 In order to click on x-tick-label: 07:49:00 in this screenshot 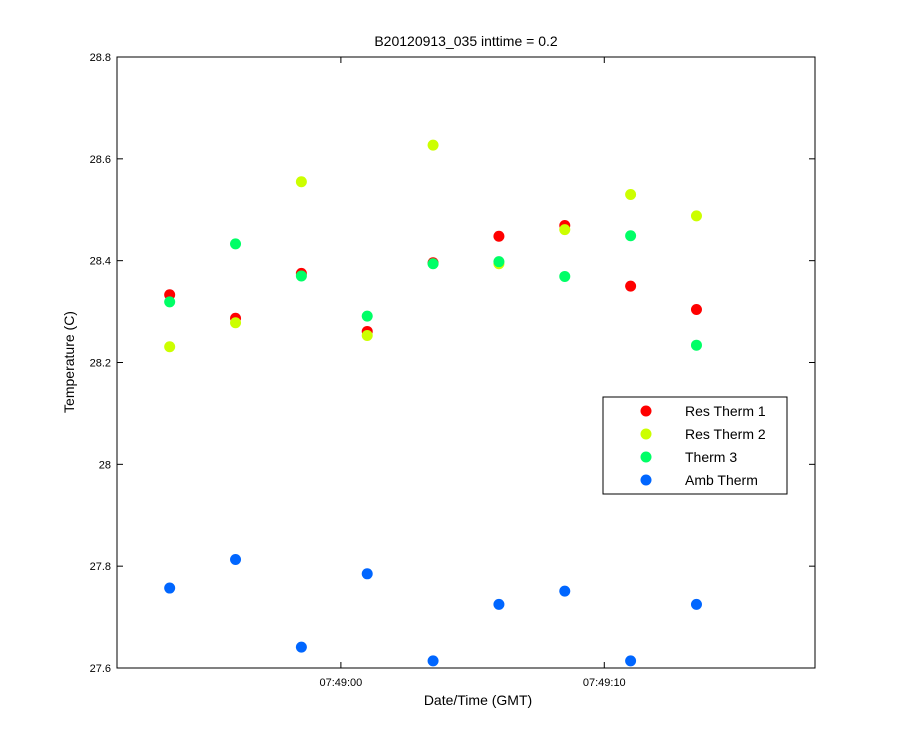, I will do `click(340, 683)`.